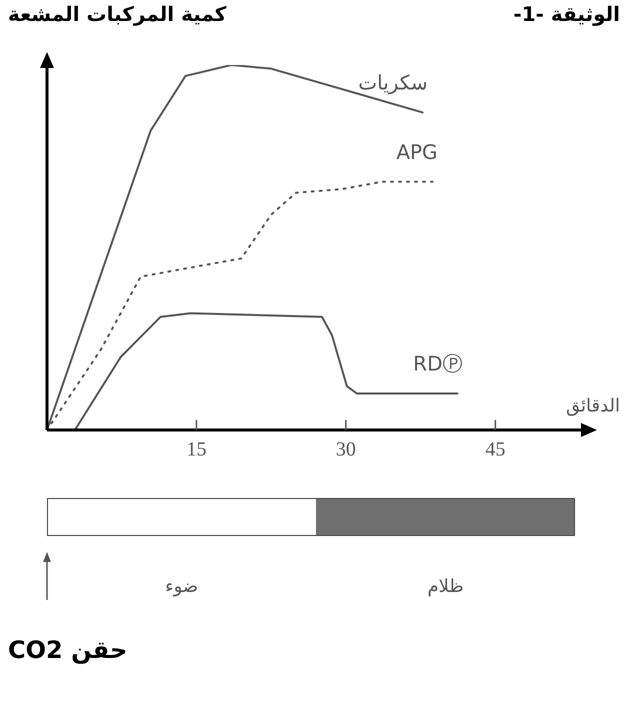 The image size is (628, 702). Describe the element at coordinates (196, 449) in the screenshot. I see `x-tick-label: 15` at that location.